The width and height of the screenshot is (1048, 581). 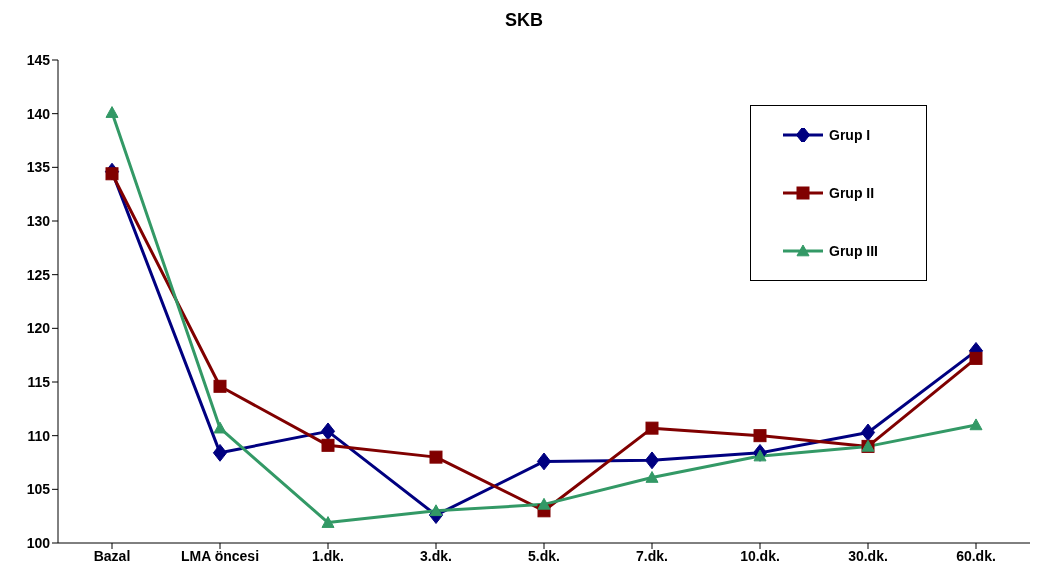 What do you see at coordinates (850, 135) in the screenshot?
I see `legend-label: Grup I` at bounding box center [850, 135].